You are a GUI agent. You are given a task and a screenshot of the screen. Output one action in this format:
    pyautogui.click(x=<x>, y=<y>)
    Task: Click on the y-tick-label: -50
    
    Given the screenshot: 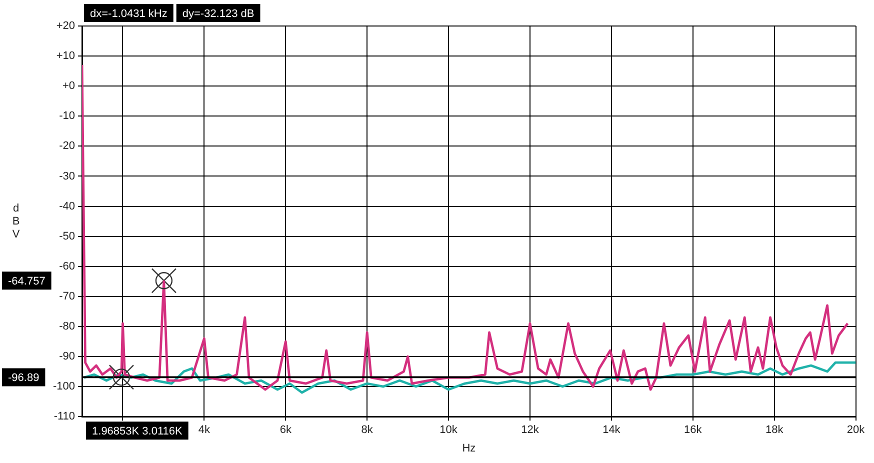 What is the action you would take?
    pyautogui.click(x=67, y=236)
    